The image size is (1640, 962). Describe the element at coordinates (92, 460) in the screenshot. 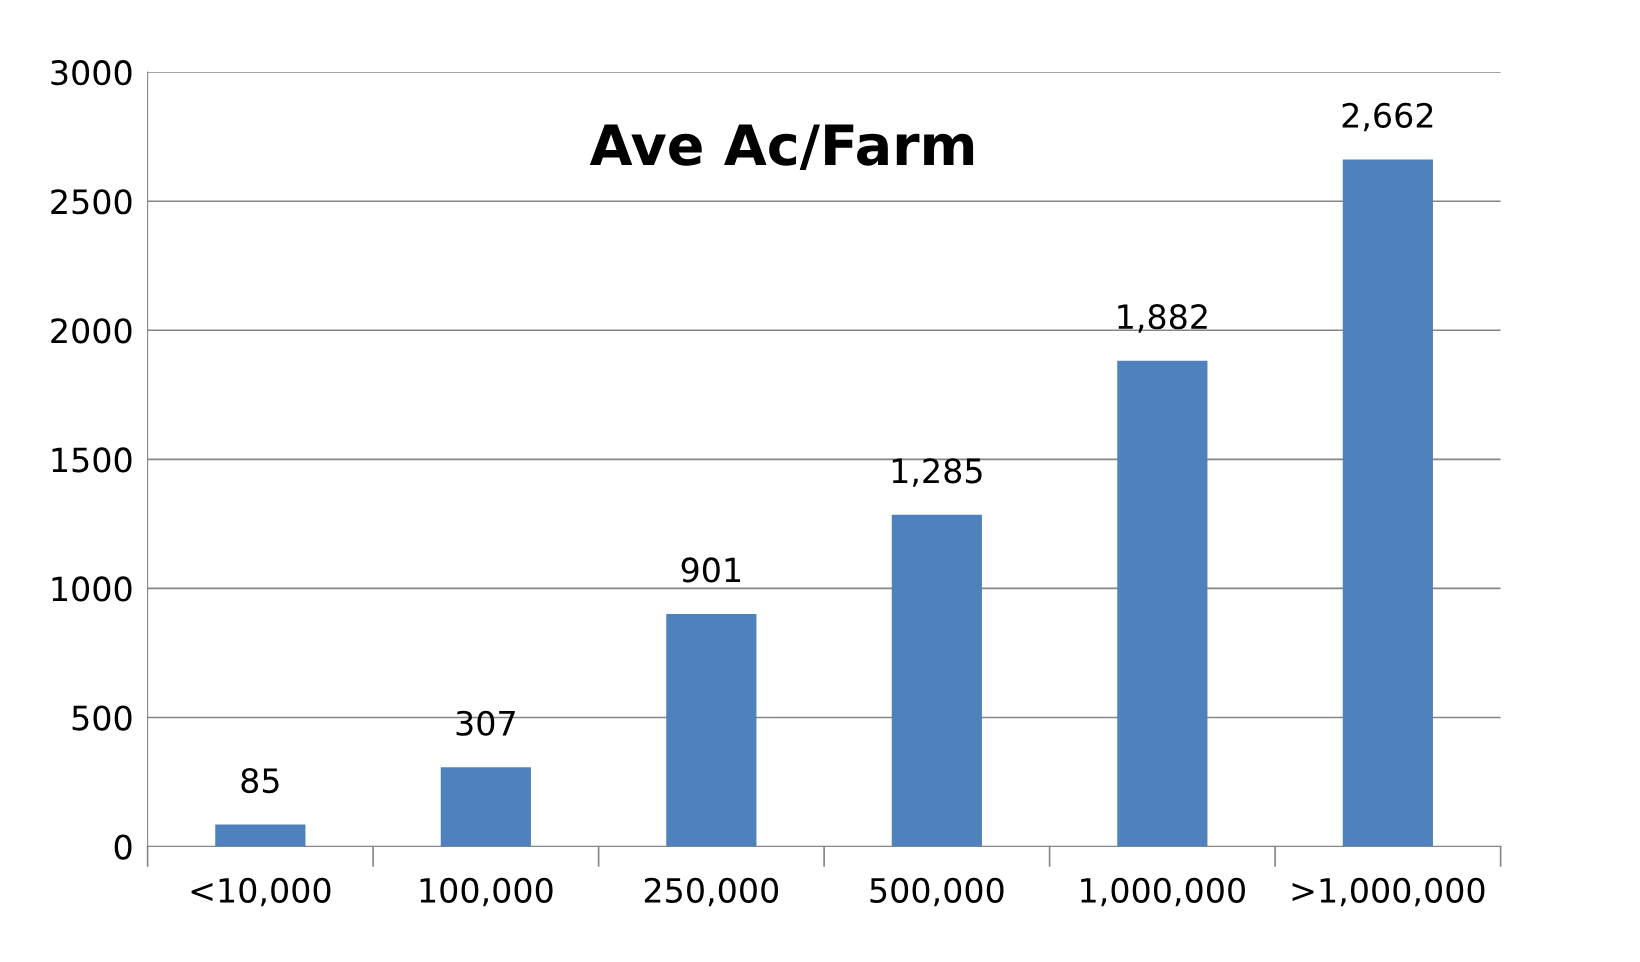

I see `y-tick-label: 1500` at that location.